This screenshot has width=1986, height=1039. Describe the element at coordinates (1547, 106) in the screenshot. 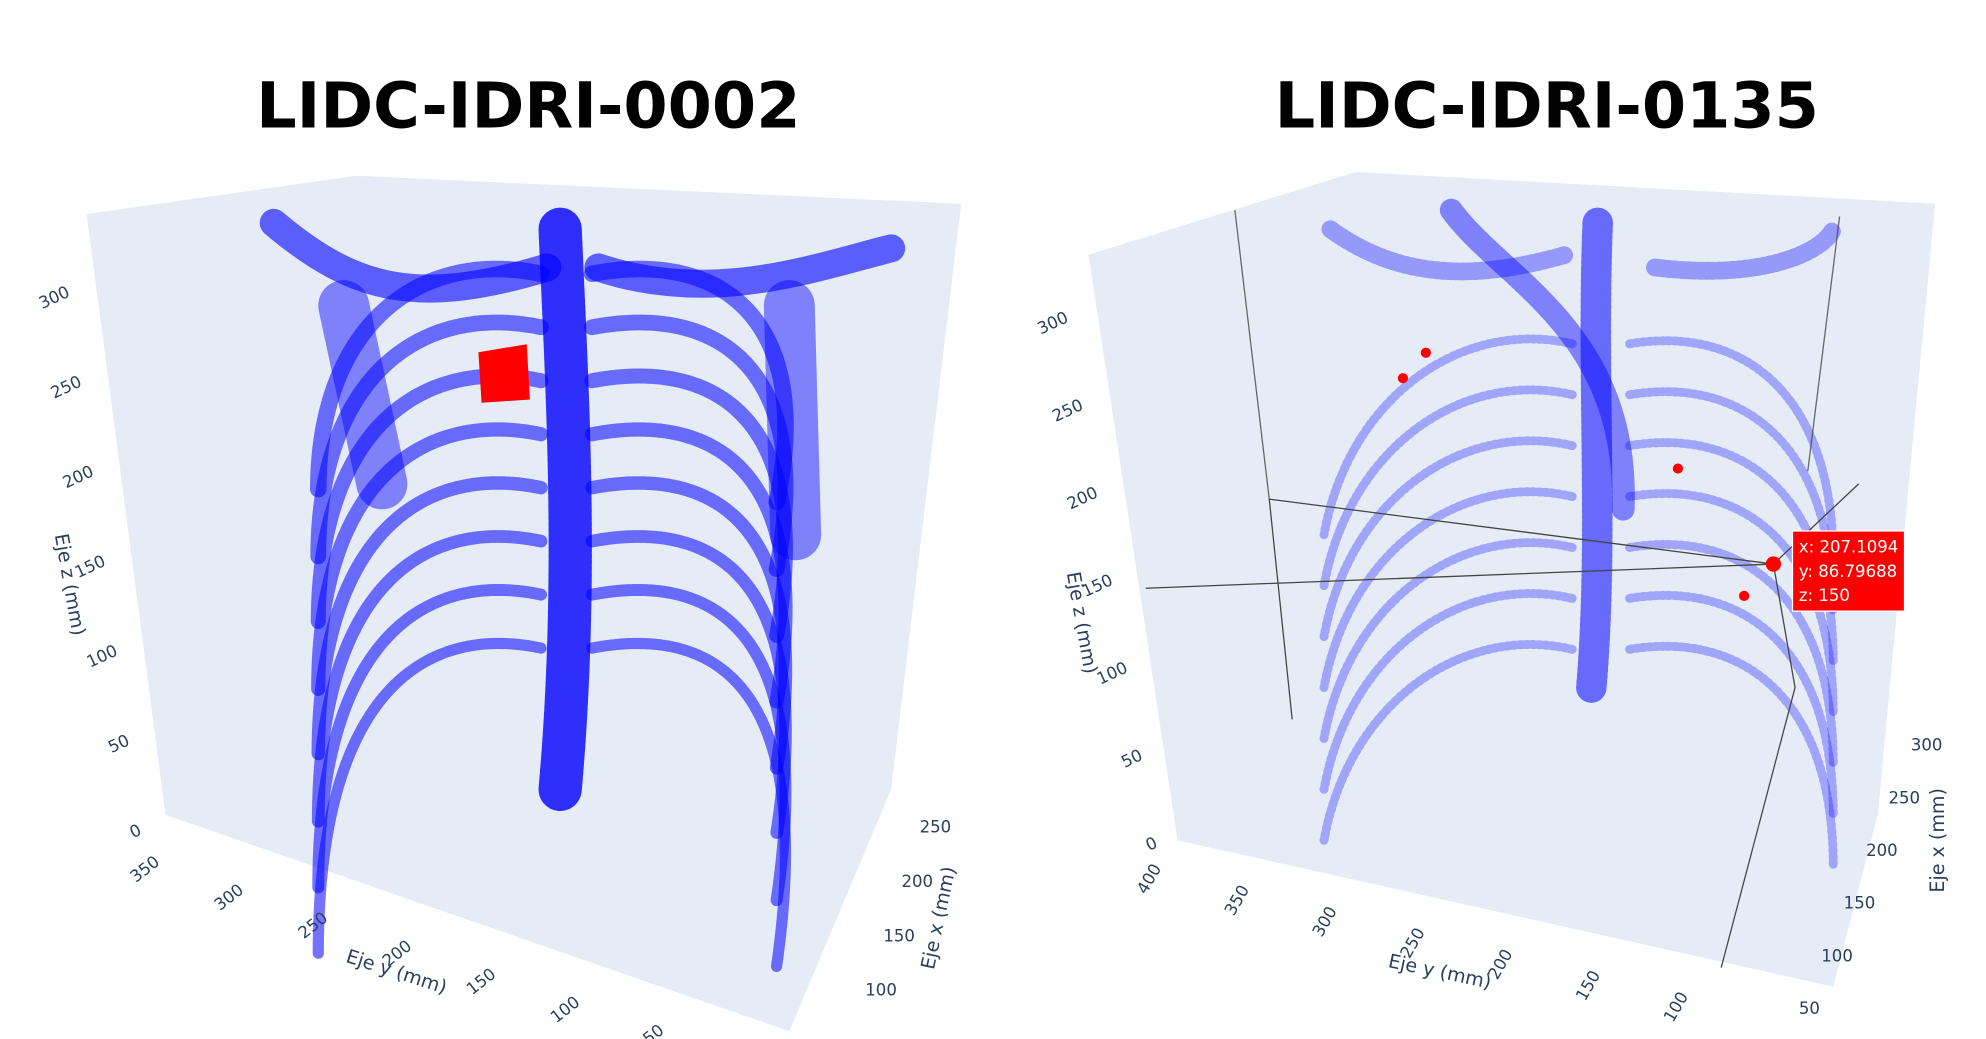

I see `chart-title: LIDC-IDRI-0135` at that location.